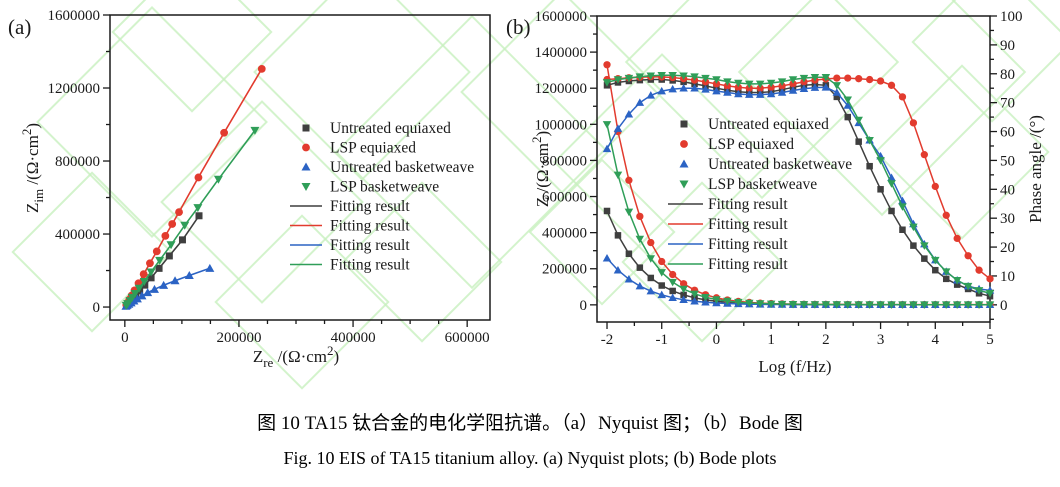 The height and width of the screenshot is (487, 1060). I want to click on svg-text: 100, so click(1011, 17).